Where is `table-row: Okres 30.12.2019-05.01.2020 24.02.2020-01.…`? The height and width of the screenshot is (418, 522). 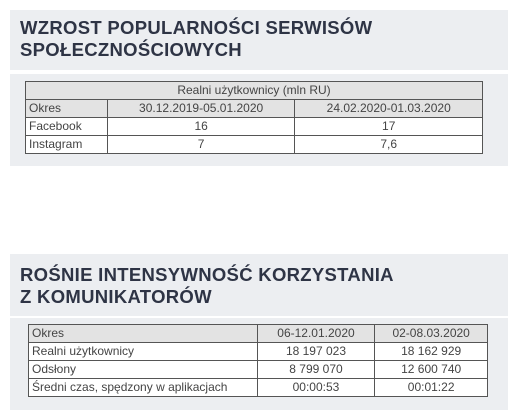
table-row: Okres 30.12.2019-05.01.2020 24.02.2020-01.… is located at coordinates (254, 108).